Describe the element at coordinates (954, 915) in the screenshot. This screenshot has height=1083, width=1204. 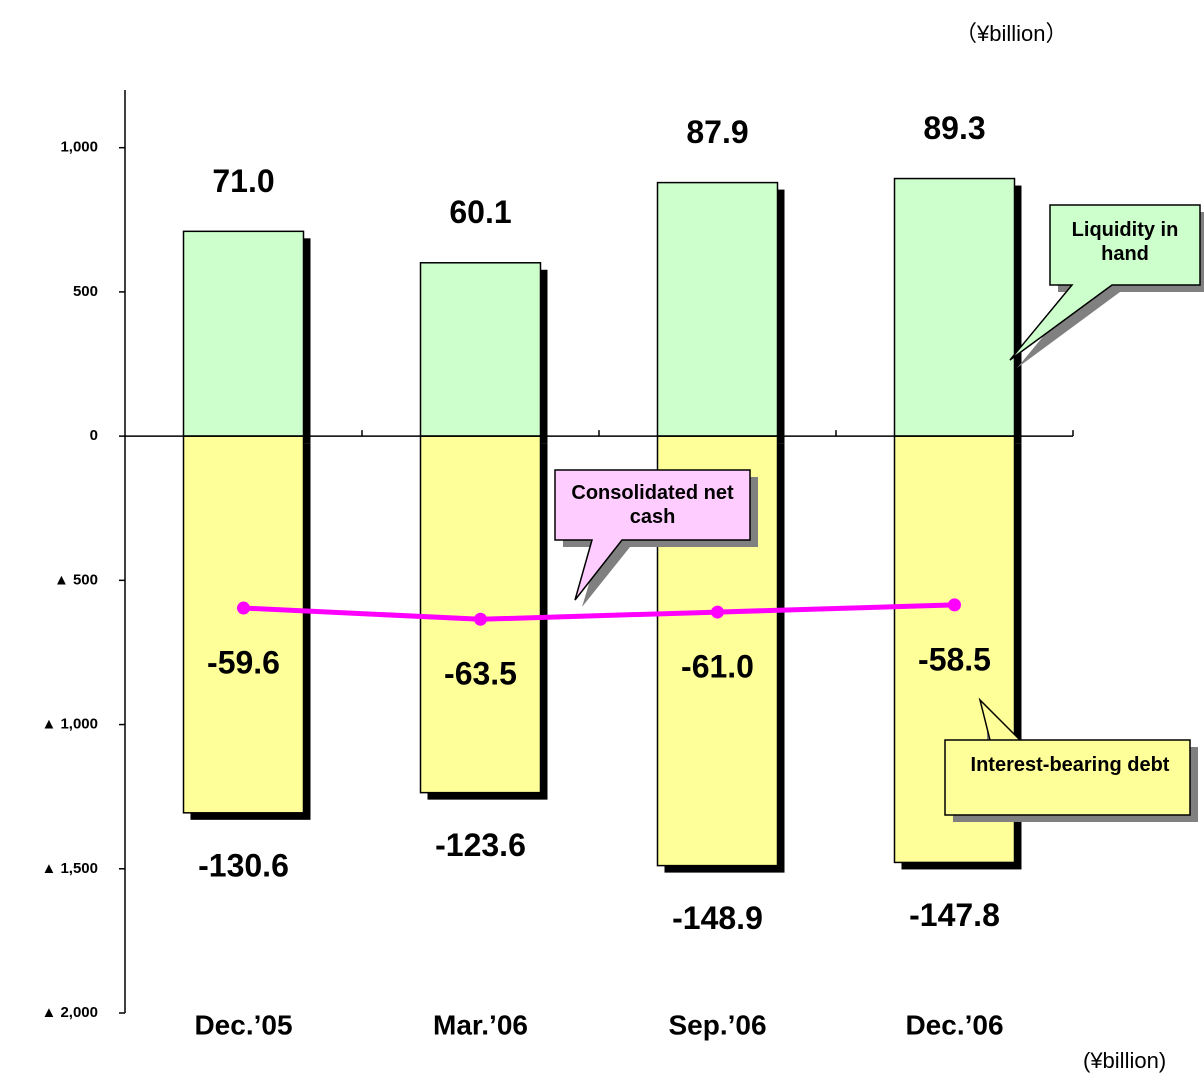
I see `value-label: -147.8` at that location.